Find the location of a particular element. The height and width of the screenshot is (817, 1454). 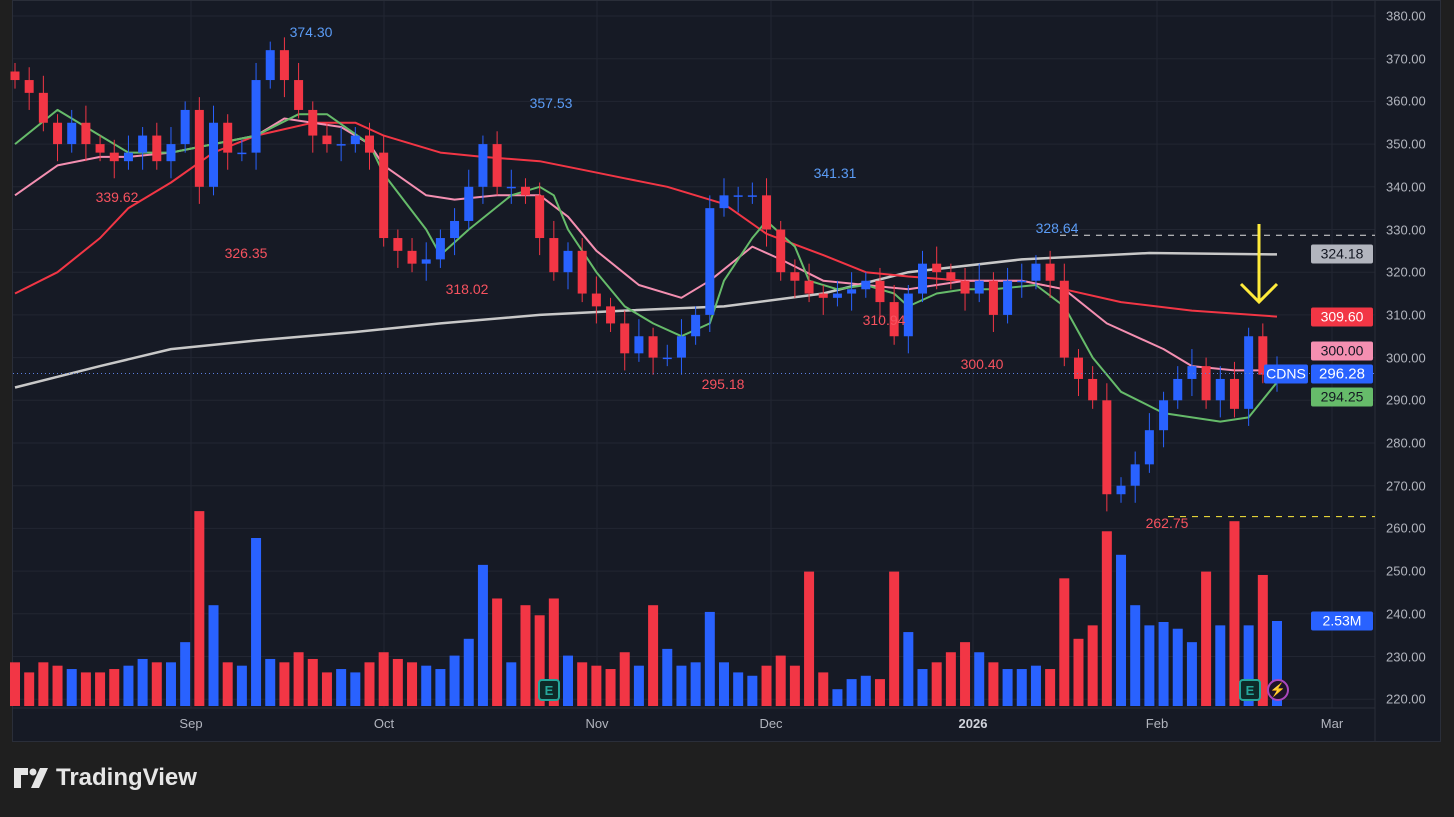

high-label: 328.64 is located at coordinates (1057, 228).